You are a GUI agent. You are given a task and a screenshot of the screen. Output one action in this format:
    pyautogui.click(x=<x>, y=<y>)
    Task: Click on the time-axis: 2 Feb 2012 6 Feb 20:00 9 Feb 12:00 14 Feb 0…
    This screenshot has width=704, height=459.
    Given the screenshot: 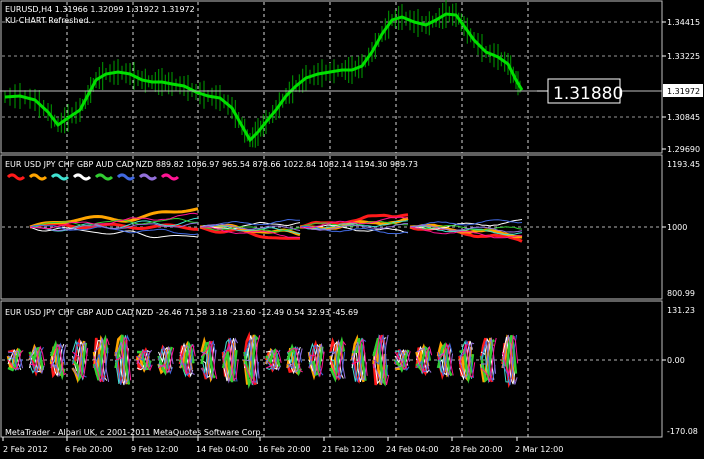 What is the action you would take?
    pyautogui.click(x=282, y=445)
    